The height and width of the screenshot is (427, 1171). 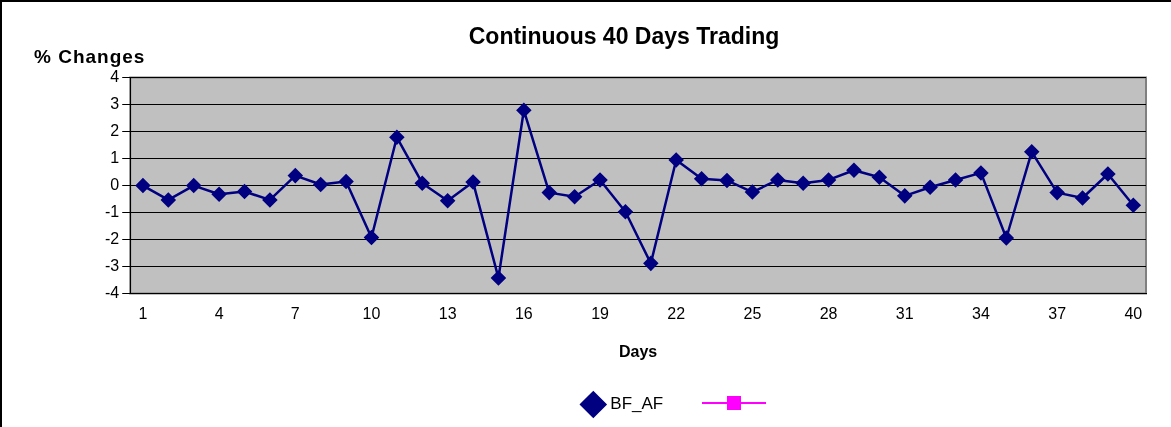 I want to click on x-tick-label: 22, so click(x=676, y=313).